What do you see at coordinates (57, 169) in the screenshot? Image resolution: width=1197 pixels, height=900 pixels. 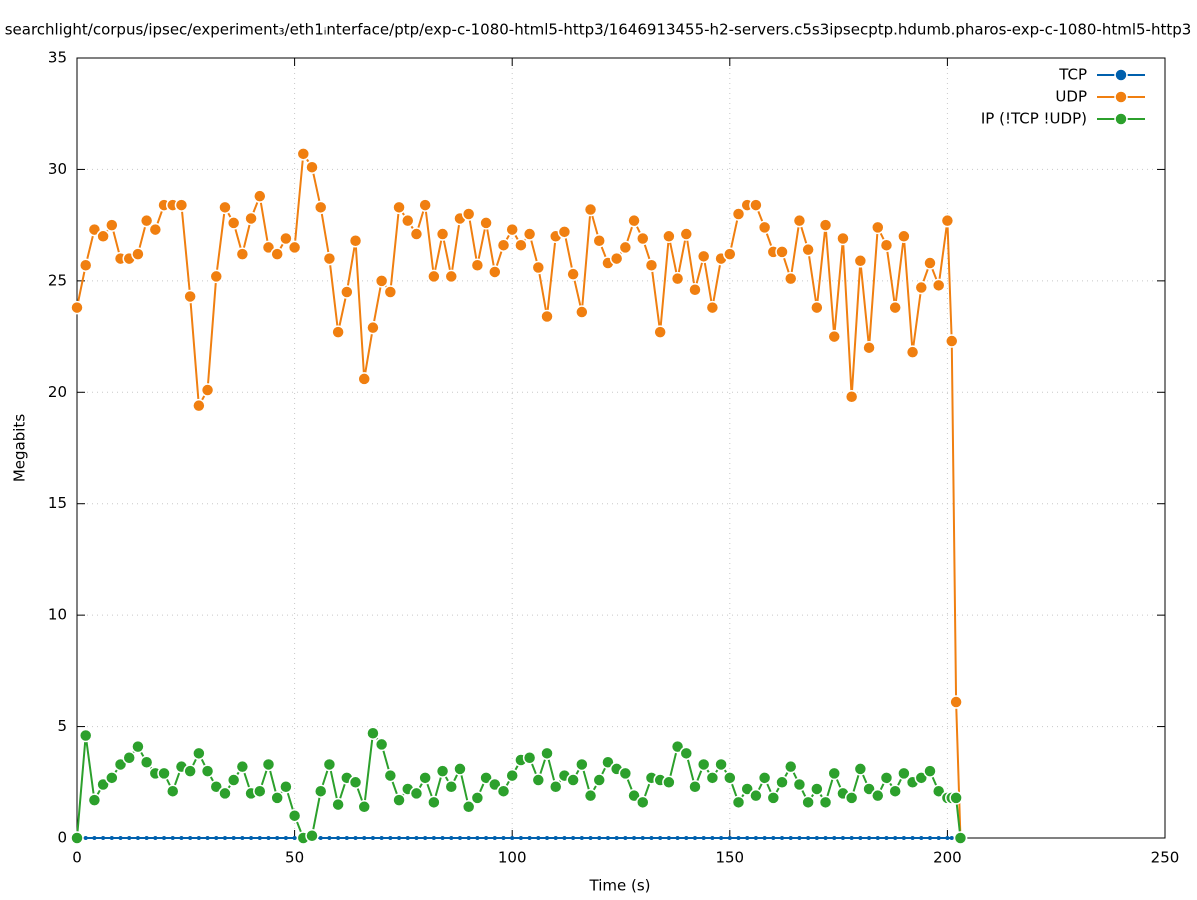 I see `y-tick-label: 30` at bounding box center [57, 169].